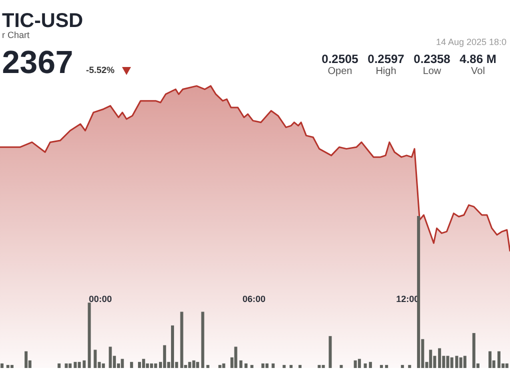 This screenshot has height=369, width=510. What do you see at coordinates (38, 62) in the screenshot?
I see `text: 2367` at bounding box center [38, 62].